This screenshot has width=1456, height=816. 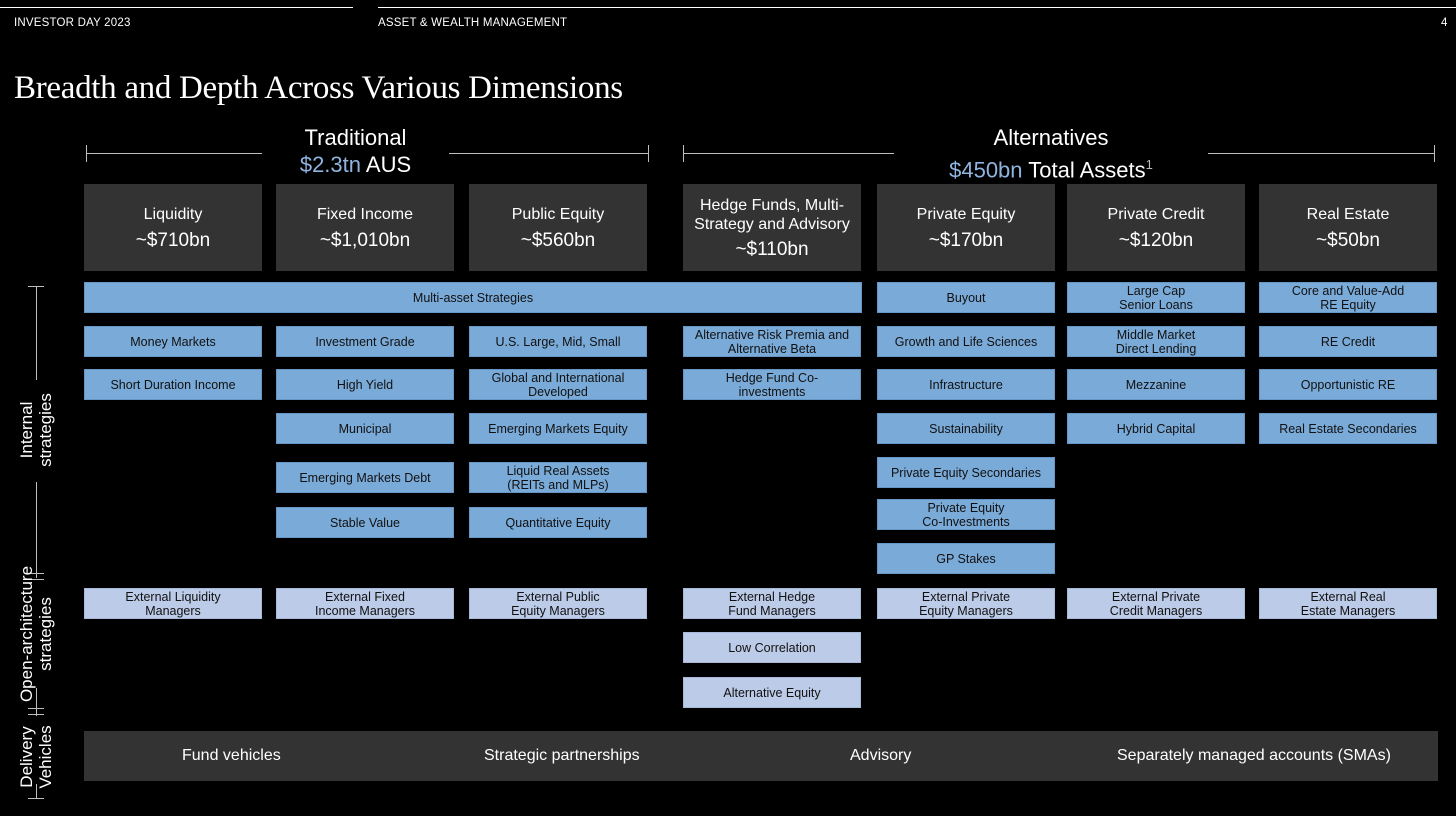 What do you see at coordinates (1348, 240) in the screenshot?
I see `category-amount: ~$50bn` at bounding box center [1348, 240].